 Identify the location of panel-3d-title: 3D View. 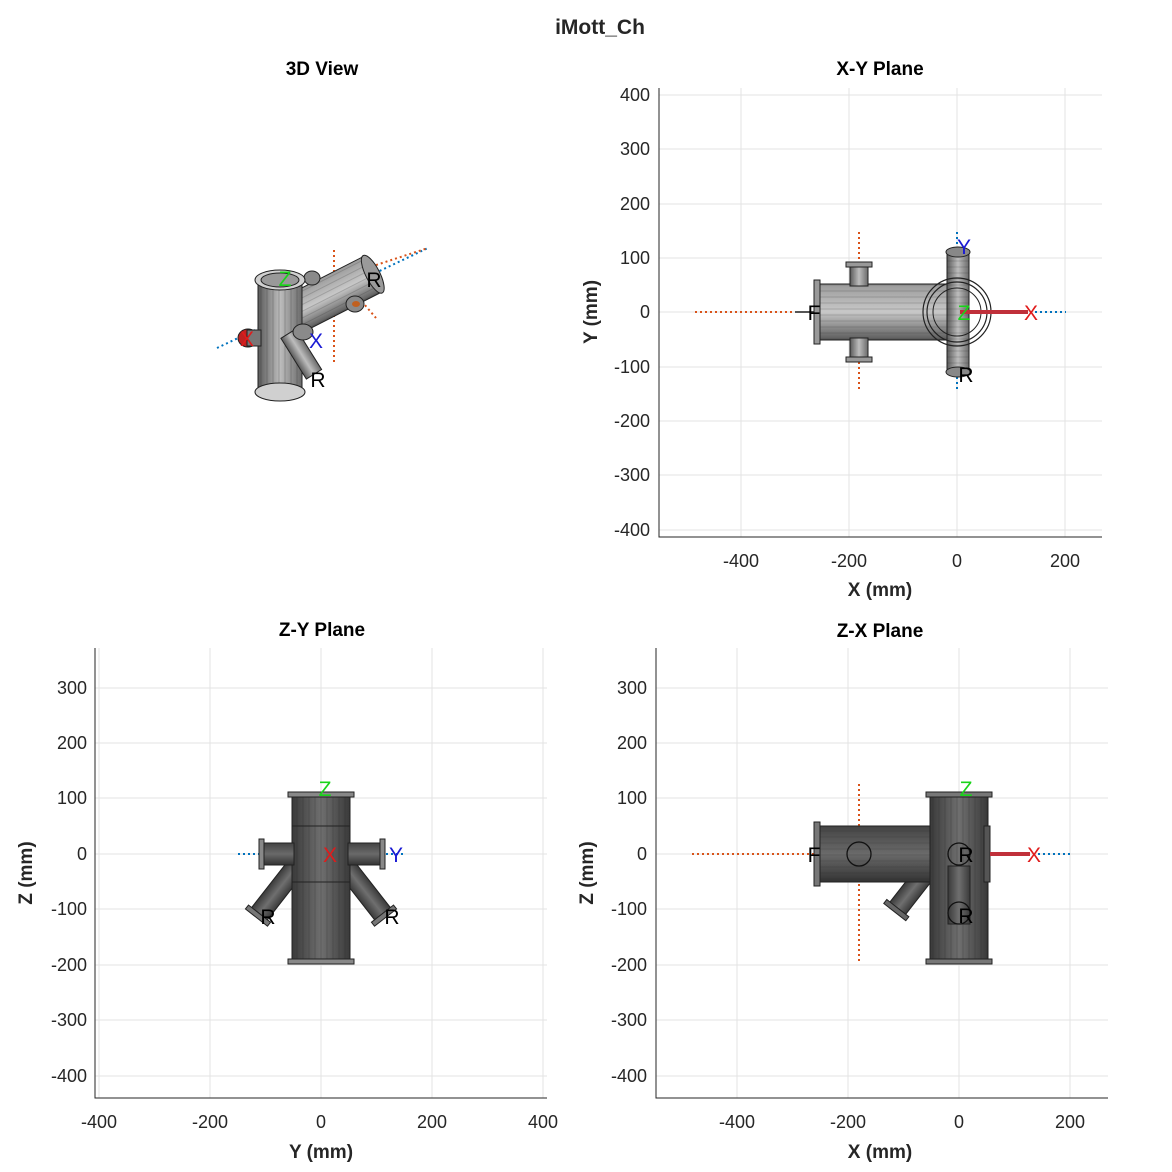
(322, 69).